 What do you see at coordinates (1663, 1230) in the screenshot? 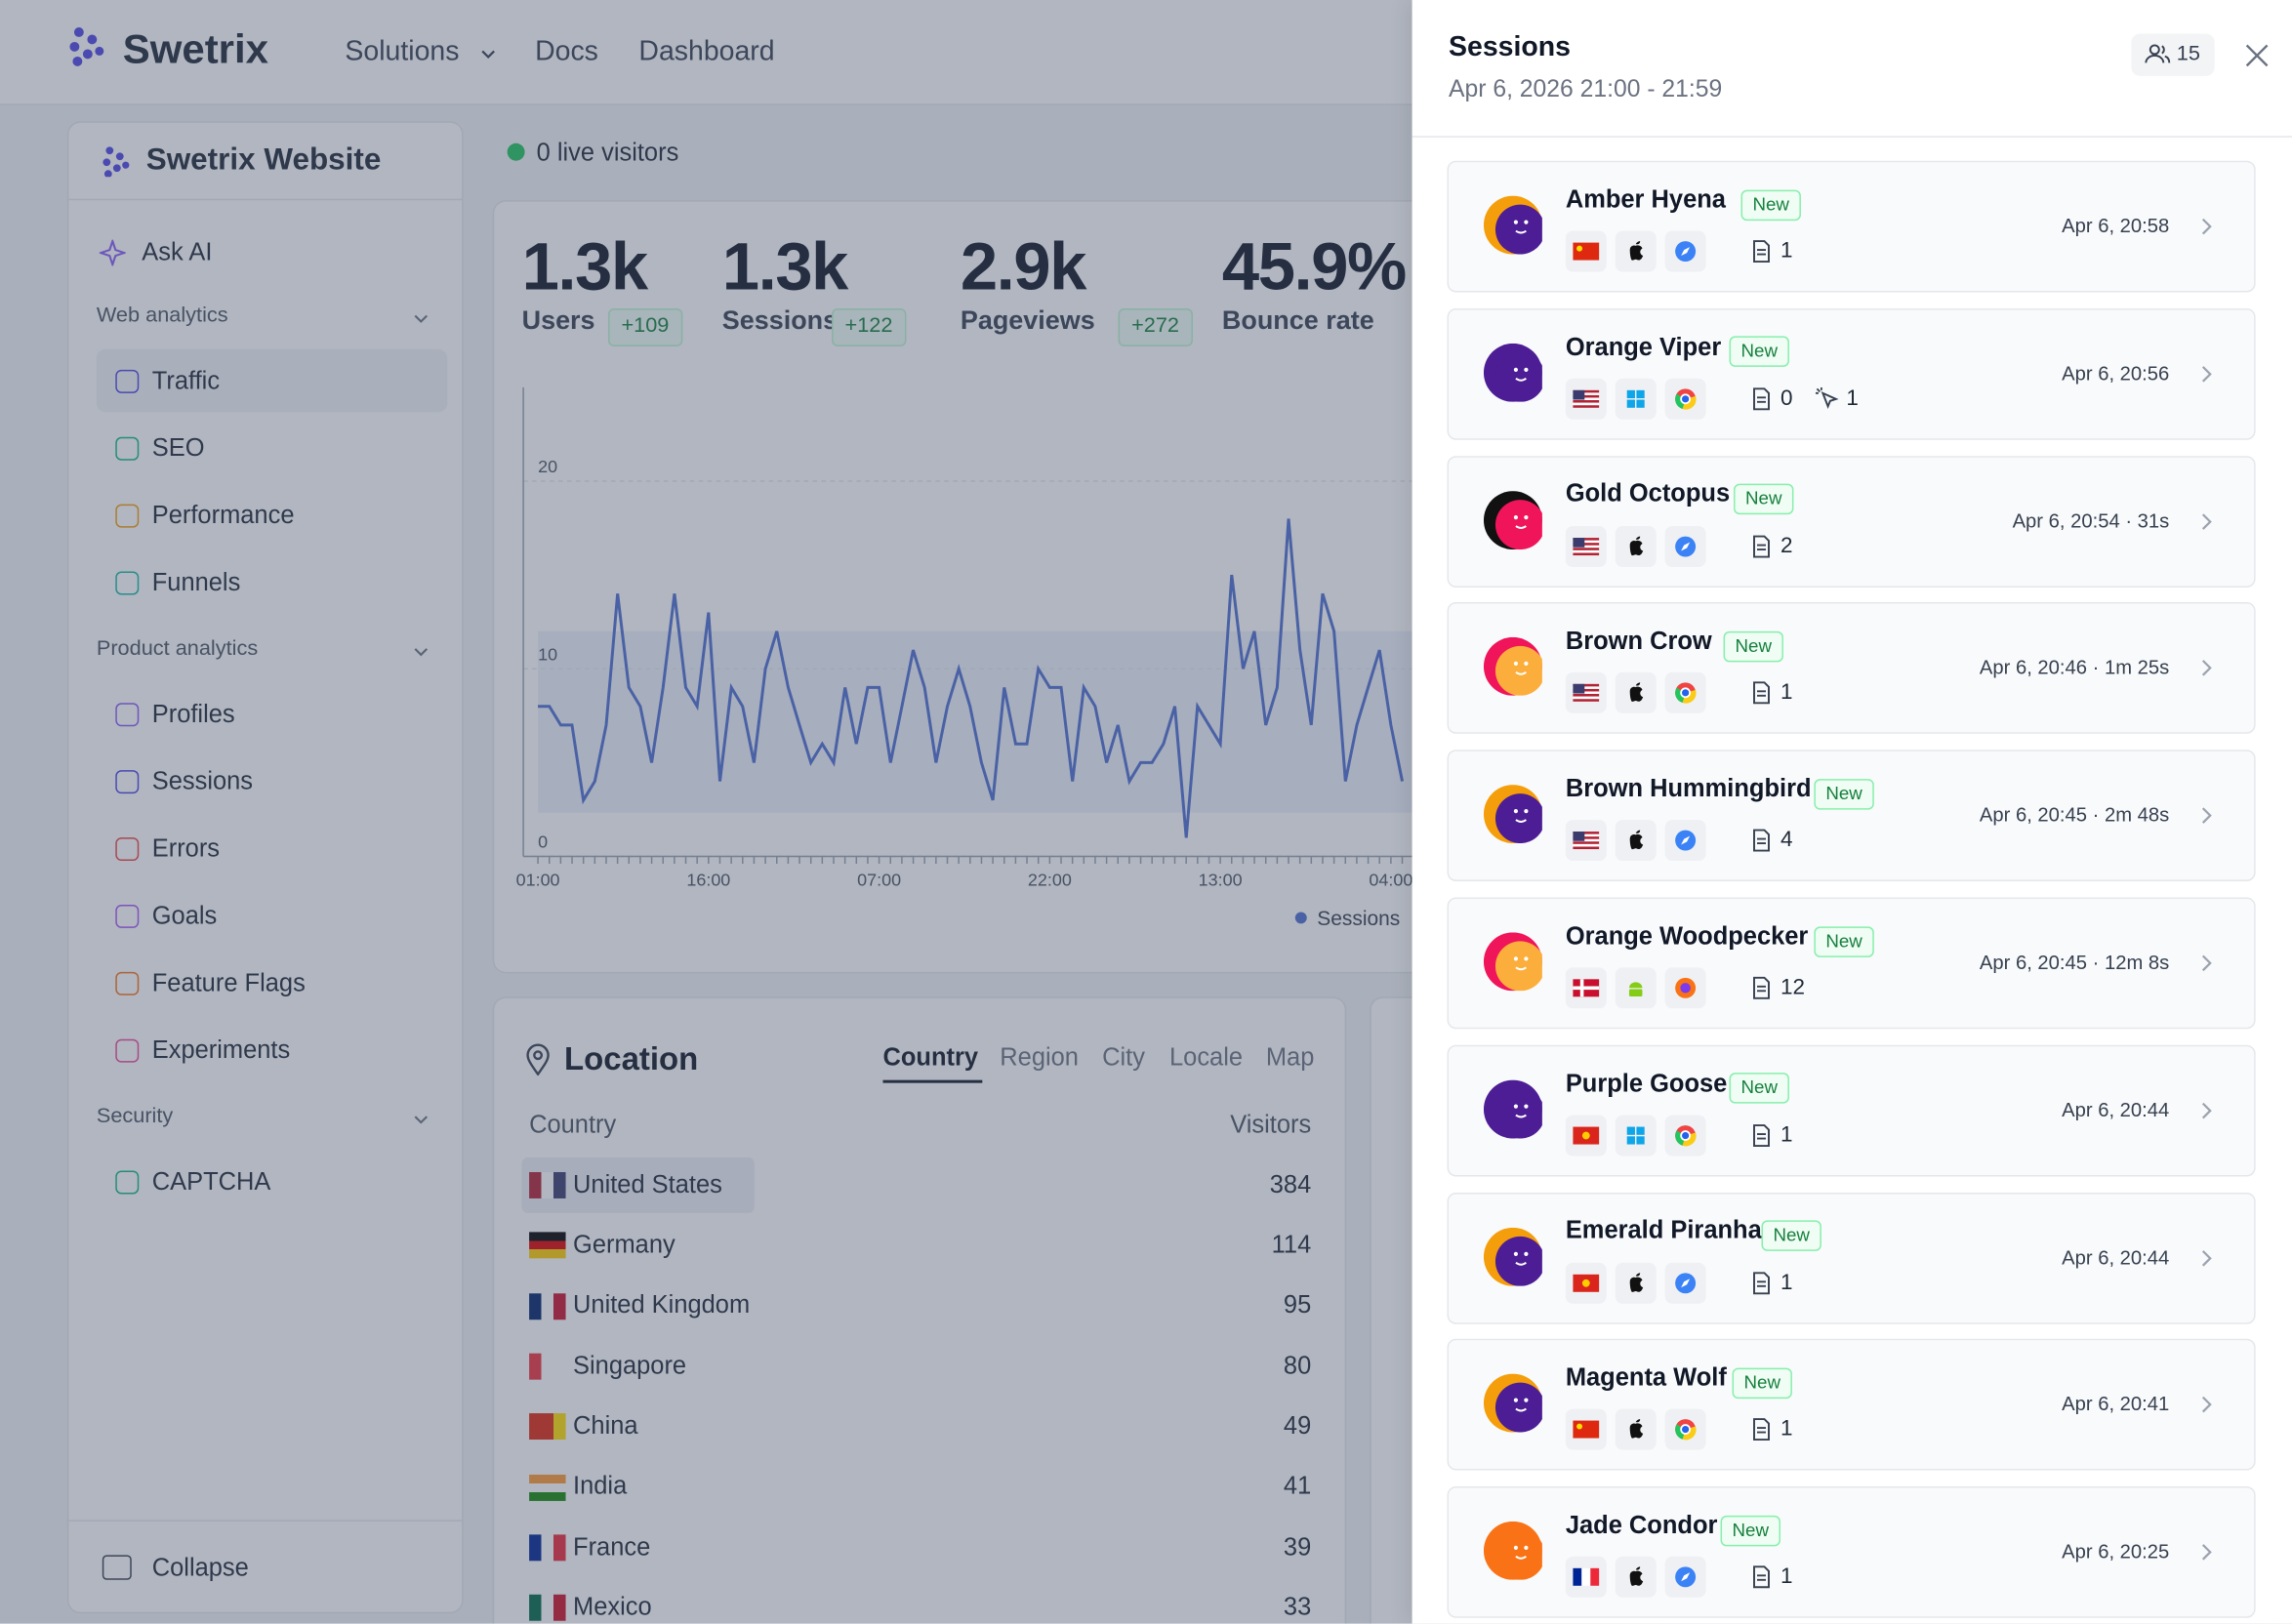
I see `session-name: Emerald Piranha` at bounding box center [1663, 1230].